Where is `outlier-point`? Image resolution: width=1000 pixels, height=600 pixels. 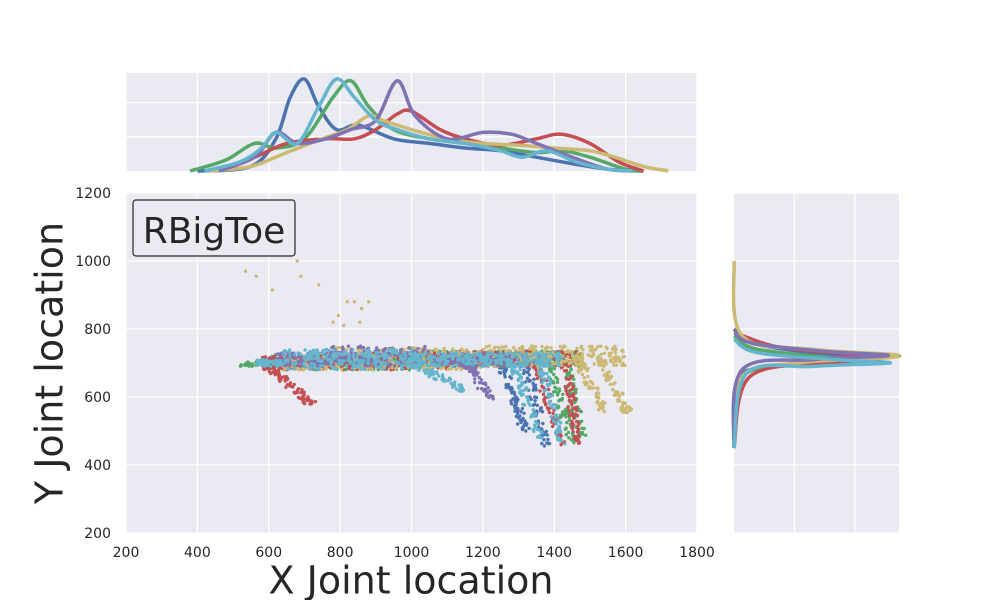 outlier-point is located at coordinates (344, 325).